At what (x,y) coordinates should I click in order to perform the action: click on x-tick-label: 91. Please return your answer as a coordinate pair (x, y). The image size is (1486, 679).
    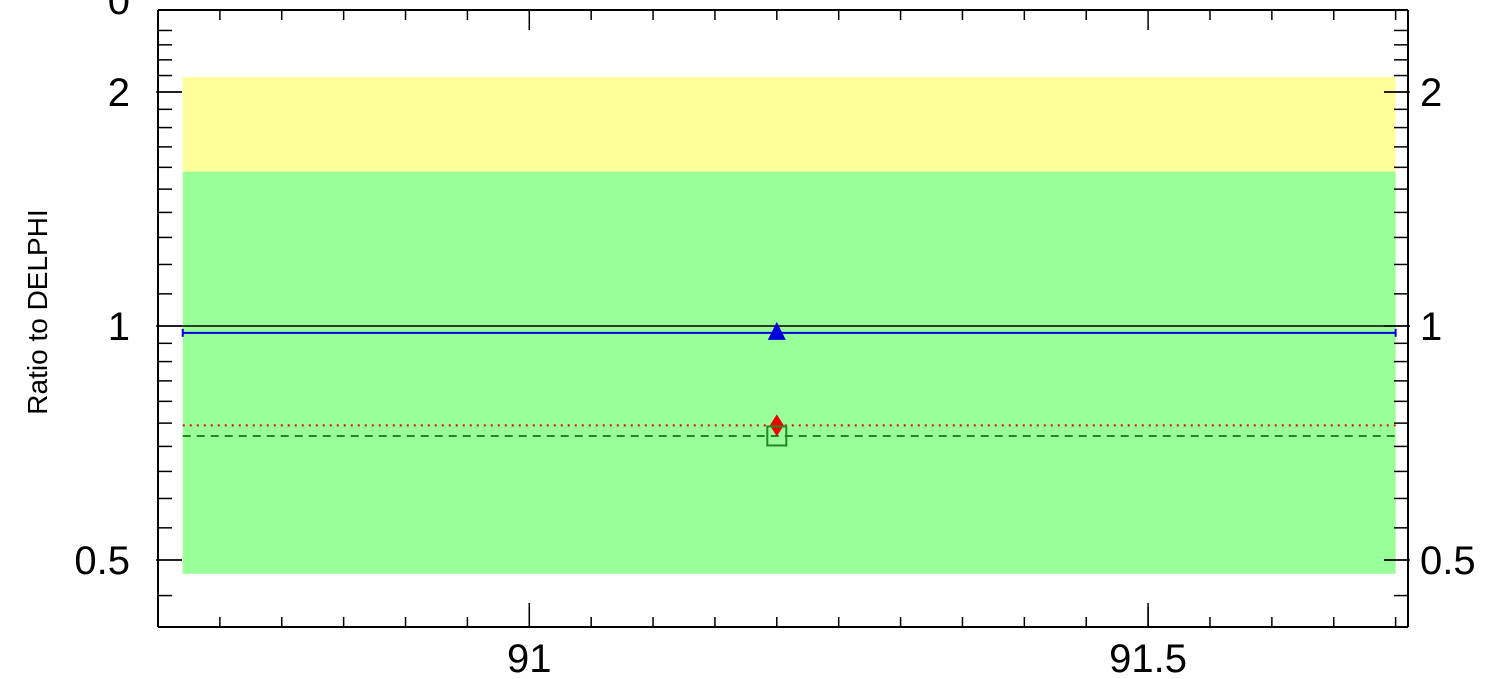
    Looking at the image, I should click on (529, 658).